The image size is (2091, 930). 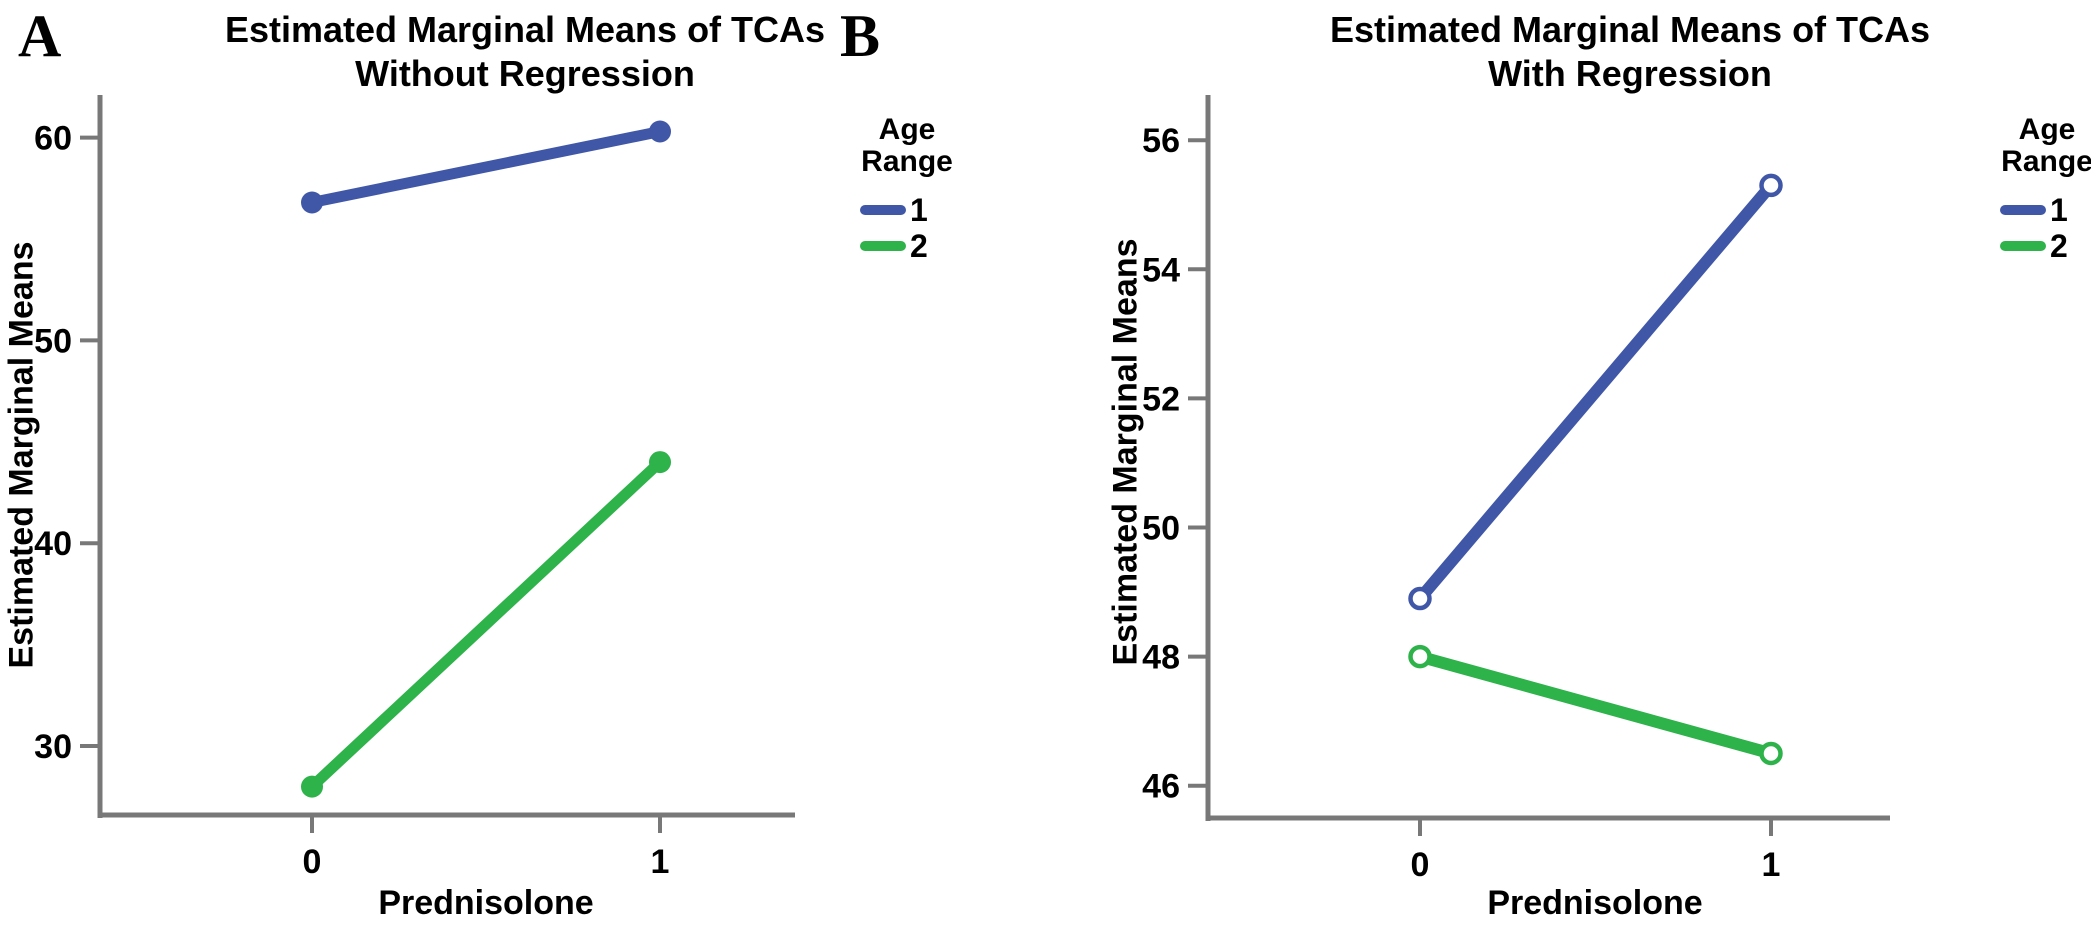 What do you see at coordinates (919, 245) in the screenshot?
I see `panel-a-legend-item-2-label: 2` at bounding box center [919, 245].